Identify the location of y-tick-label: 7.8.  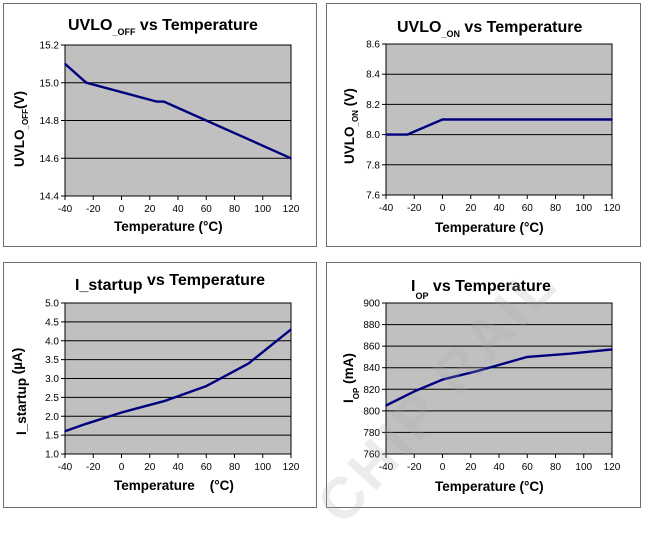
(373, 165).